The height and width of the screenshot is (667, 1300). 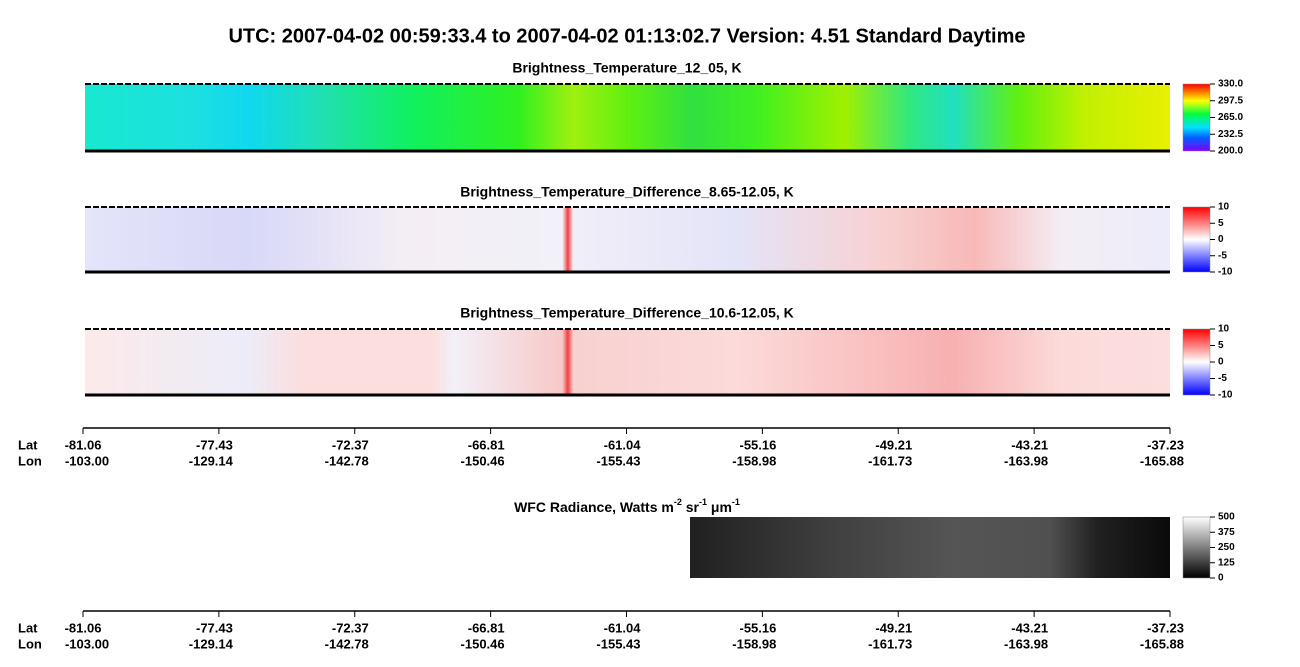 I want to click on colorbar-label: 250, so click(x=1226, y=547).